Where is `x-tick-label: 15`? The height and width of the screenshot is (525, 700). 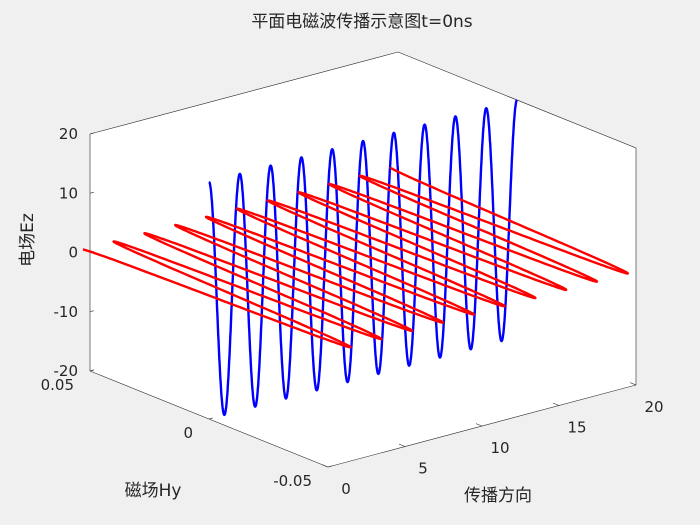
x-tick-label: 15 is located at coordinates (576, 428).